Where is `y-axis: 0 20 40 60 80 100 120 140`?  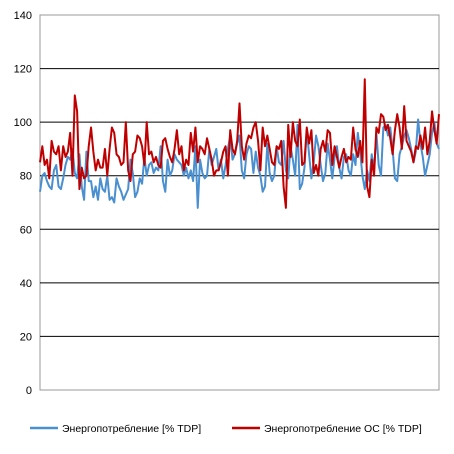
y-axis: 0 20 40 60 80 100 120 140 is located at coordinates (23, 203).